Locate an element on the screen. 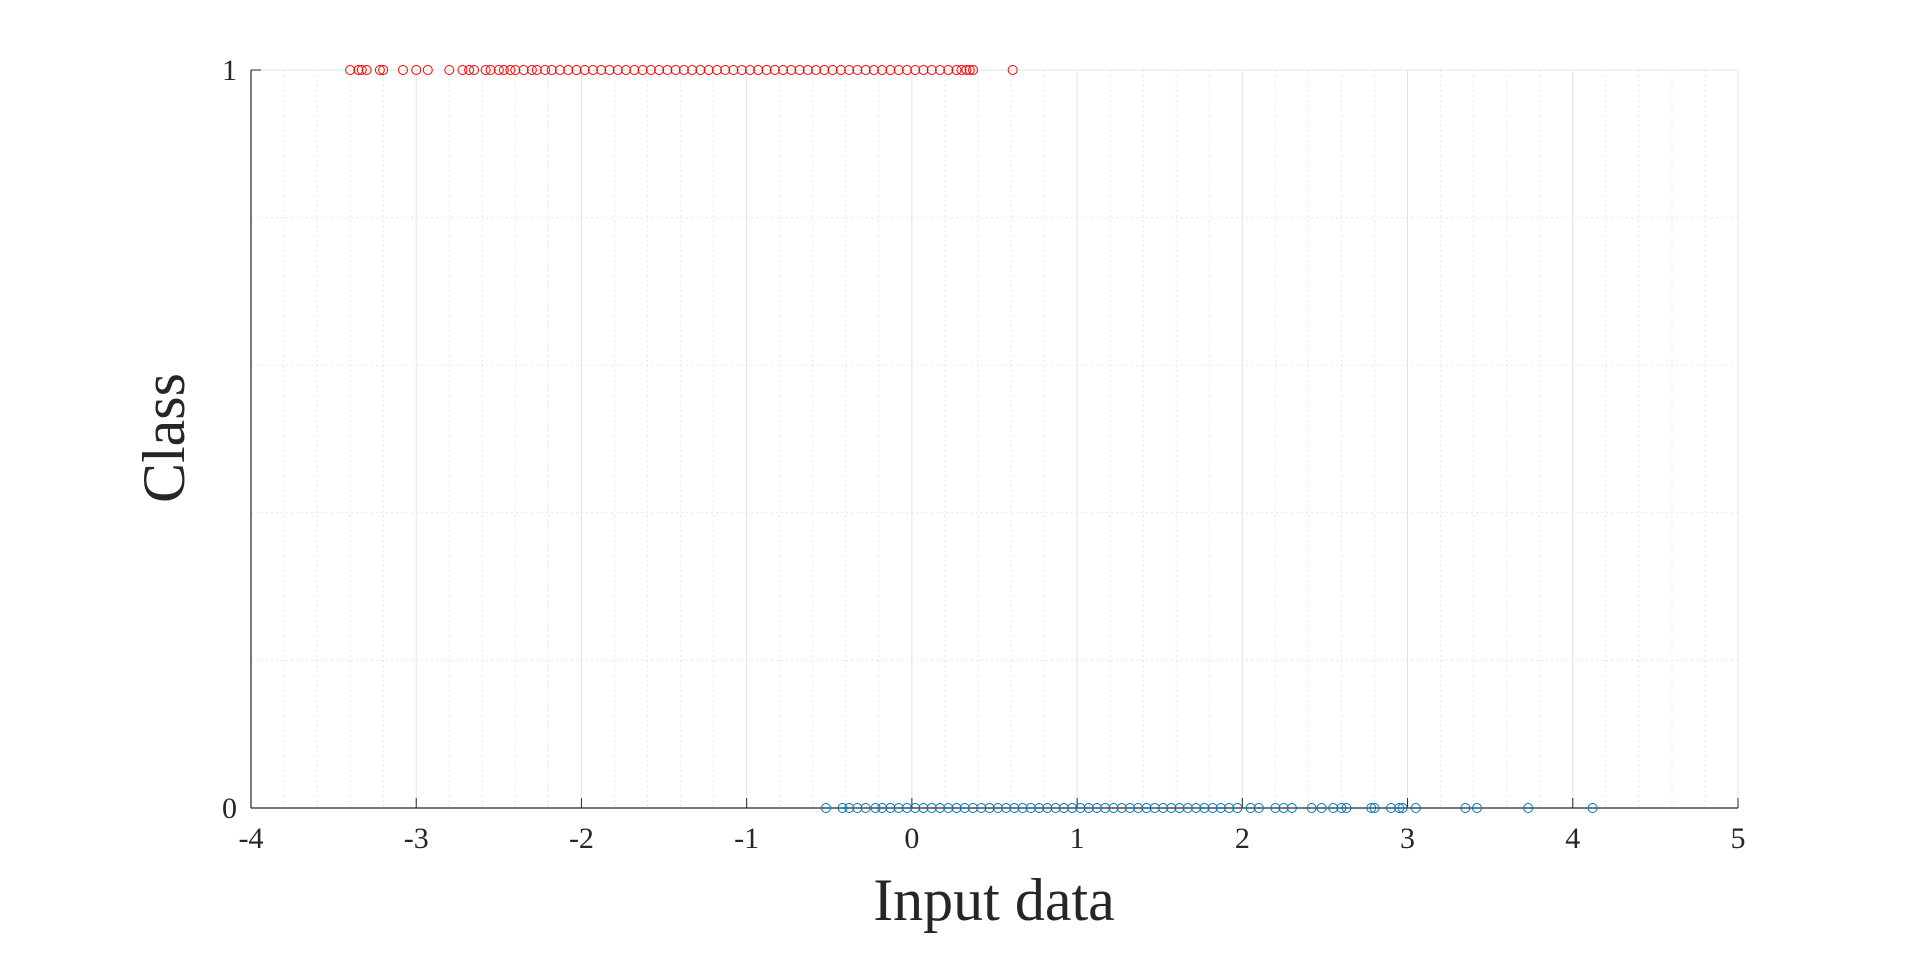  y-axis-label: Class is located at coordinates (164, 438).